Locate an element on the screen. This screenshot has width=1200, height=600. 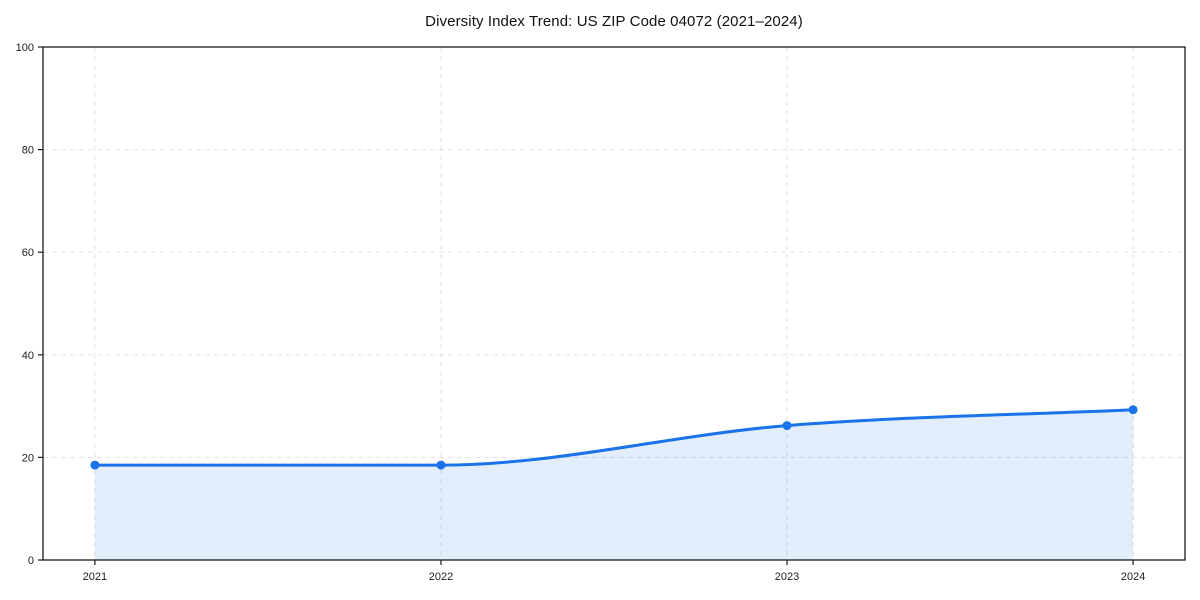
y-tick-label: 60 is located at coordinates (28, 253).